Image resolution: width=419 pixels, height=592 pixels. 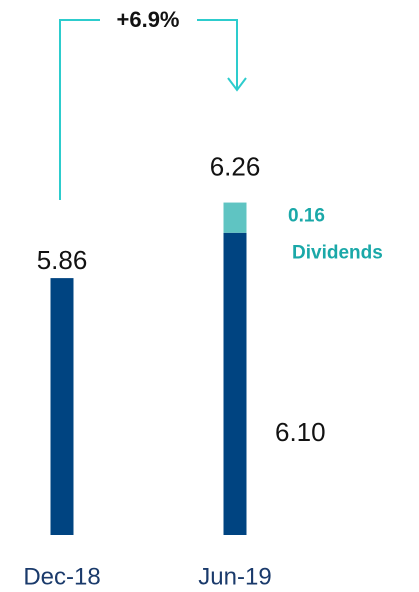 What do you see at coordinates (235, 166) in the screenshot?
I see `total-label: 6.26` at bounding box center [235, 166].